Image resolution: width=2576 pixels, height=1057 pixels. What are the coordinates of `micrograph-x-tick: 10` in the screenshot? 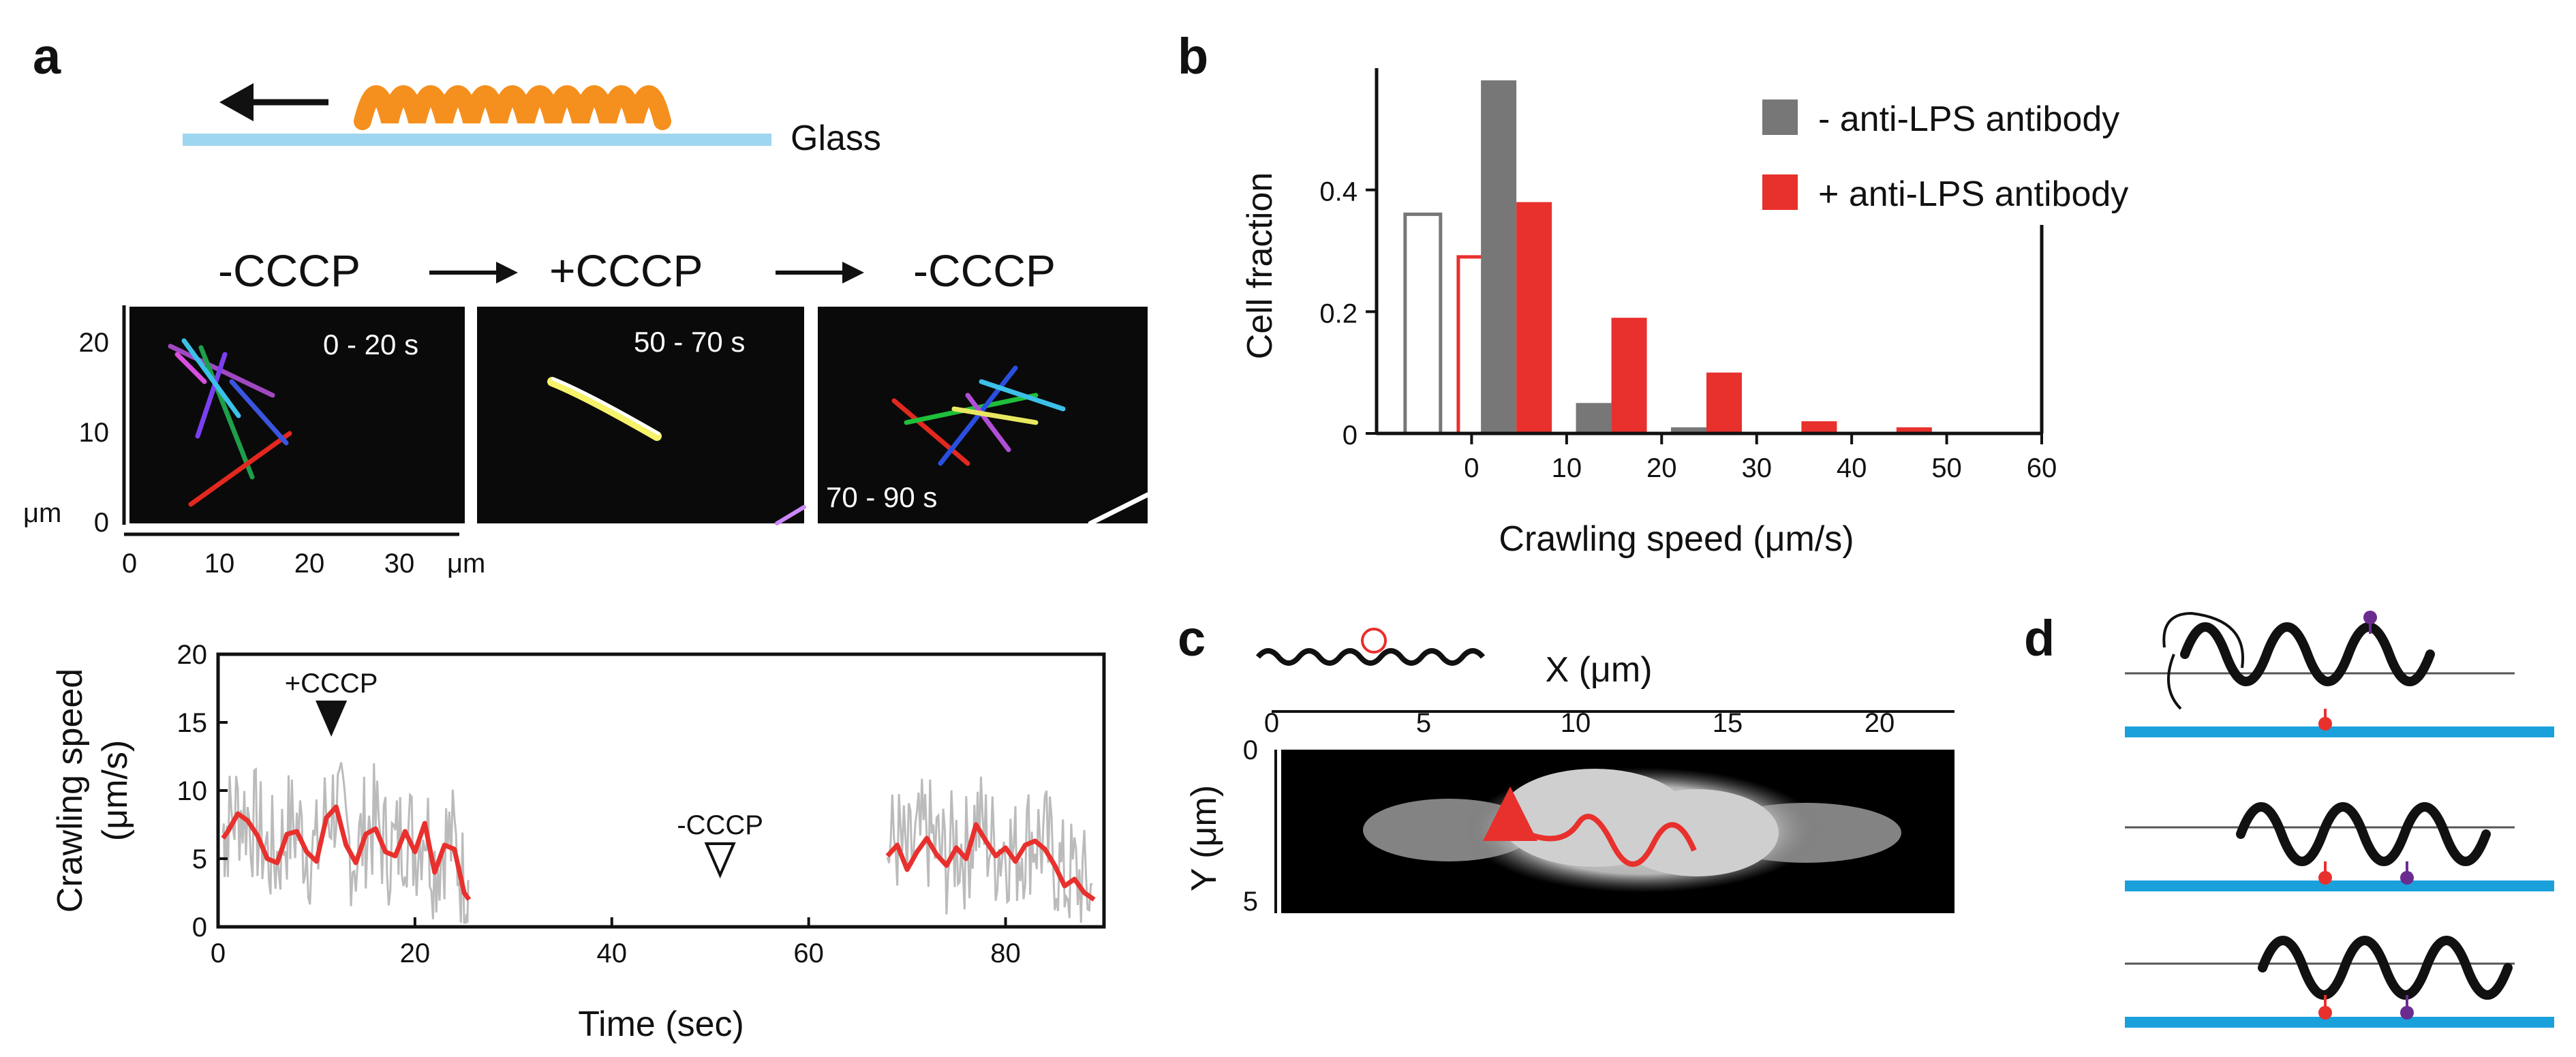 It's located at (220, 564).